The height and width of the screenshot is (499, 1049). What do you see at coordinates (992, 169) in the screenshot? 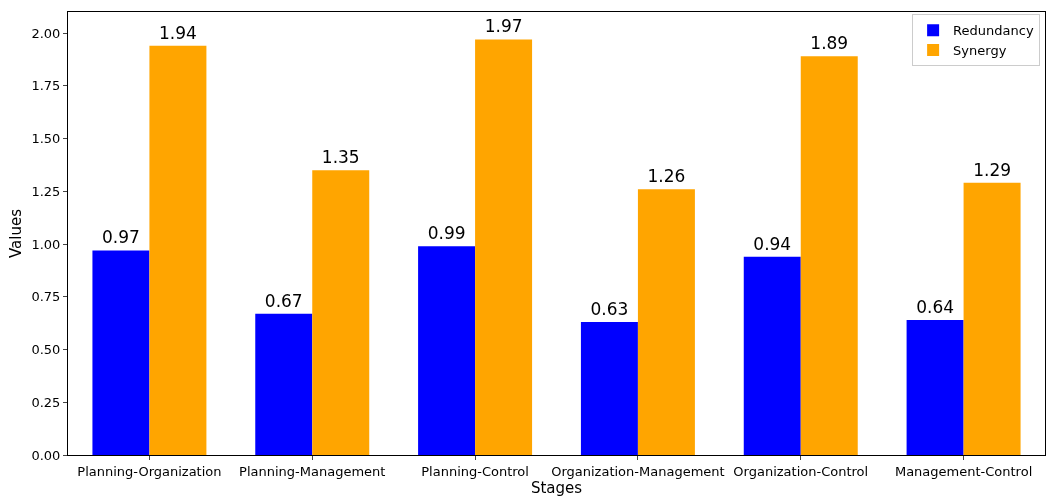
I see `data-label: 1.29` at bounding box center [992, 169].